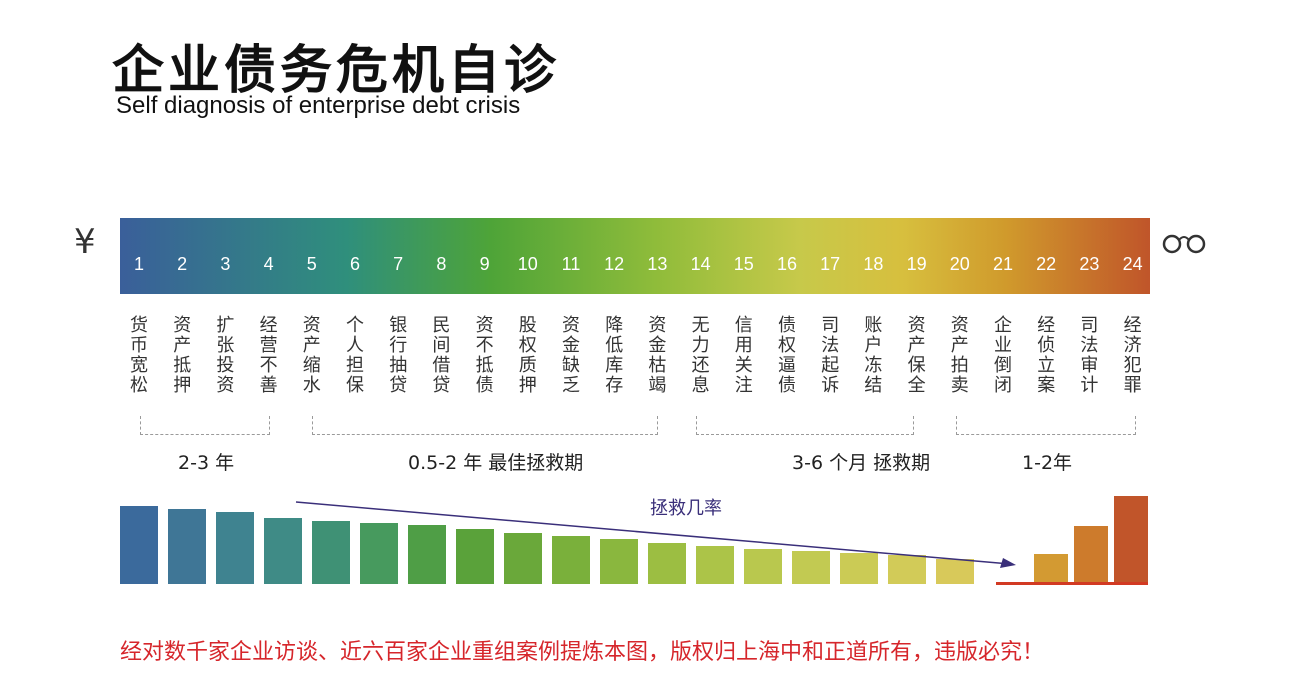 The height and width of the screenshot is (676, 1300). I want to click on stage-label: 经营不善, so click(268, 355).